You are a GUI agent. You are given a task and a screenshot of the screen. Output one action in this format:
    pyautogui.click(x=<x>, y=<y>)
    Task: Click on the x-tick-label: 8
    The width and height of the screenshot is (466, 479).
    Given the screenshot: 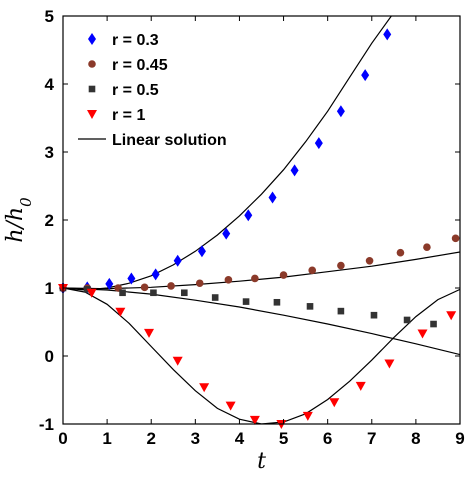 What is the action you would take?
    pyautogui.click(x=415, y=438)
    